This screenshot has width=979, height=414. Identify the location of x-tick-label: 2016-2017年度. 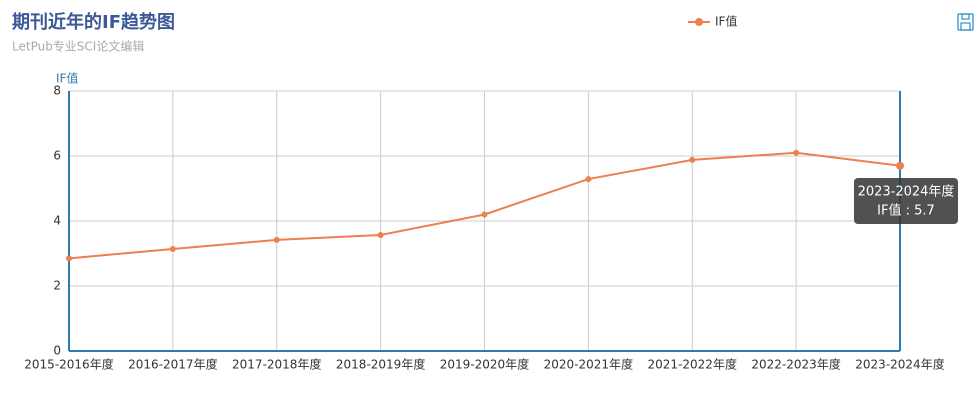
(172, 364).